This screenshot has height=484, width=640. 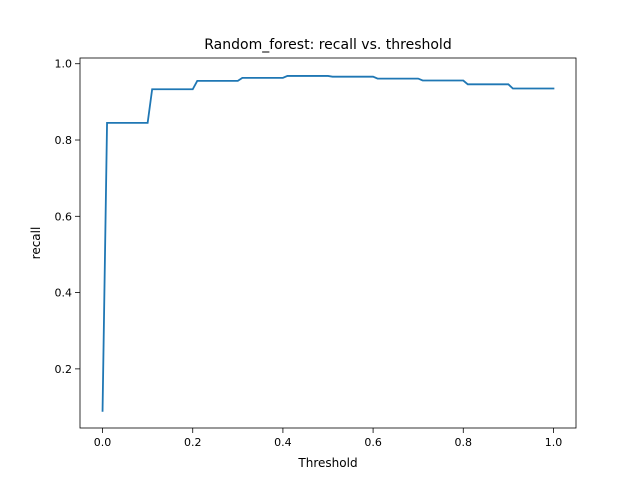 I want to click on chart-title: Random_forest: recall vs. threshold, so click(x=327, y=45).